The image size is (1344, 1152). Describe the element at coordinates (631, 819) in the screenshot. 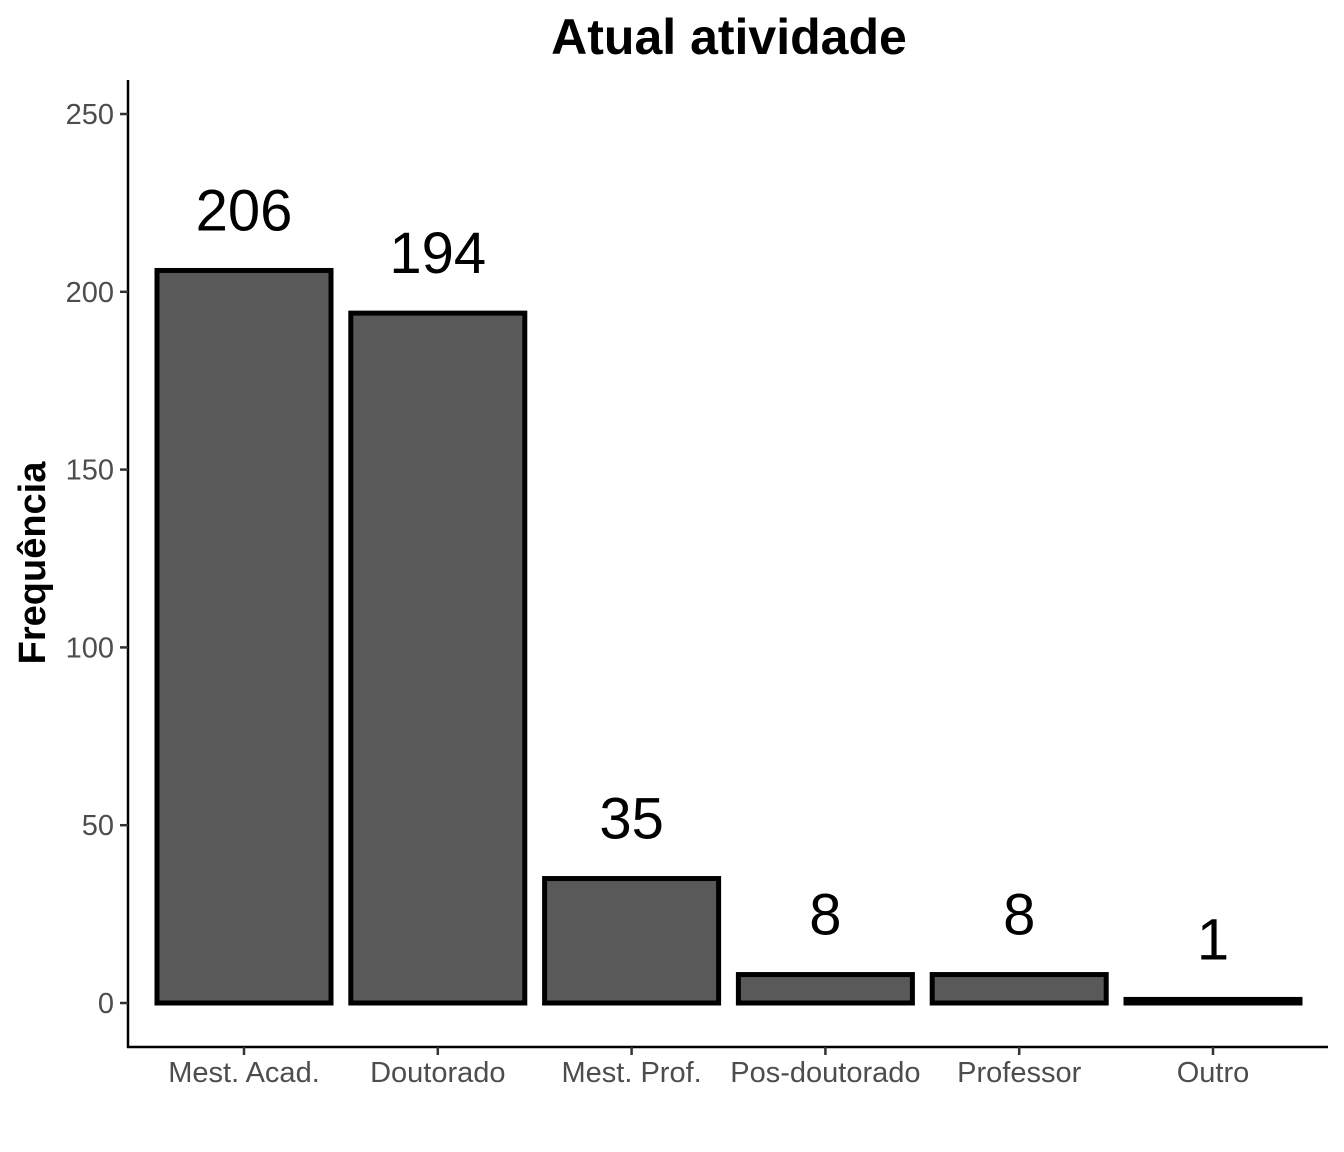

I see `data-label-2: 35` at that location.